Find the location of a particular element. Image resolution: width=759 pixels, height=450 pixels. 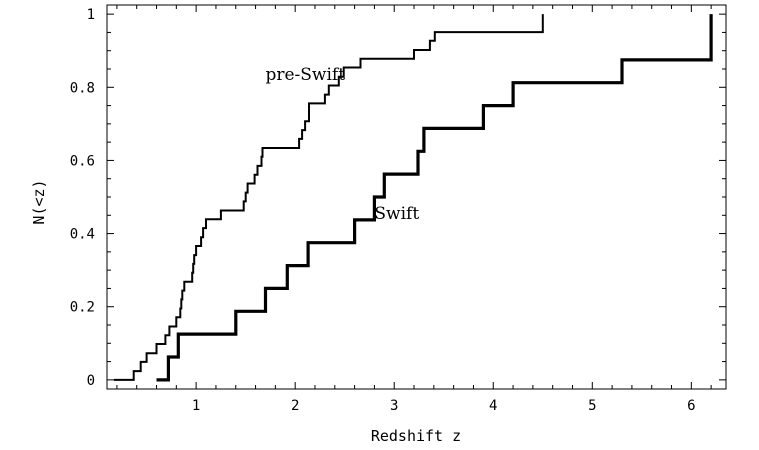

y-axis-label: N(<z) is located at coordinates (39, 201).